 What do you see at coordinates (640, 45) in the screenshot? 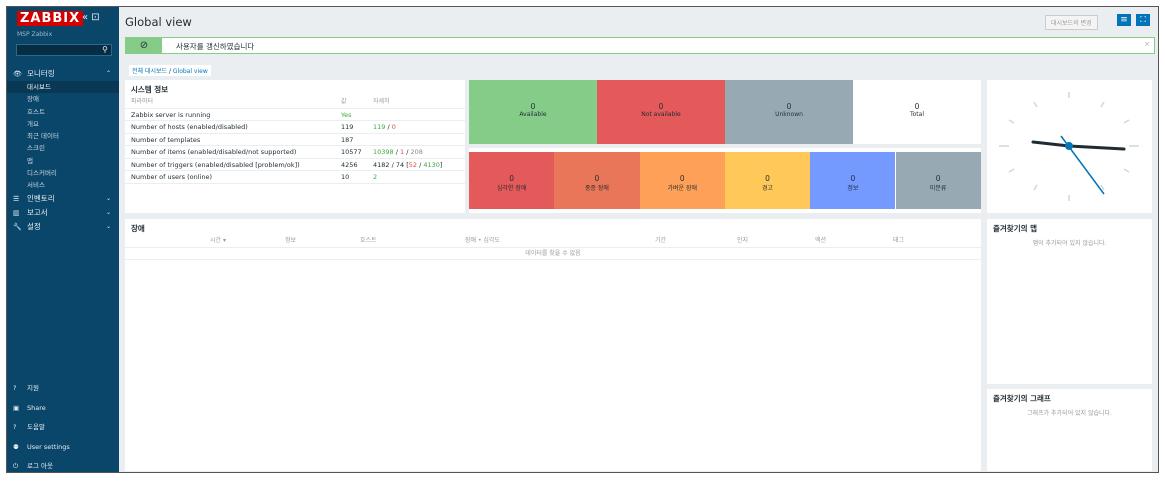
I see `message-bar: ⊘ 사용자를 갱신하였습니다 ×` at bounding box center [640, 45].